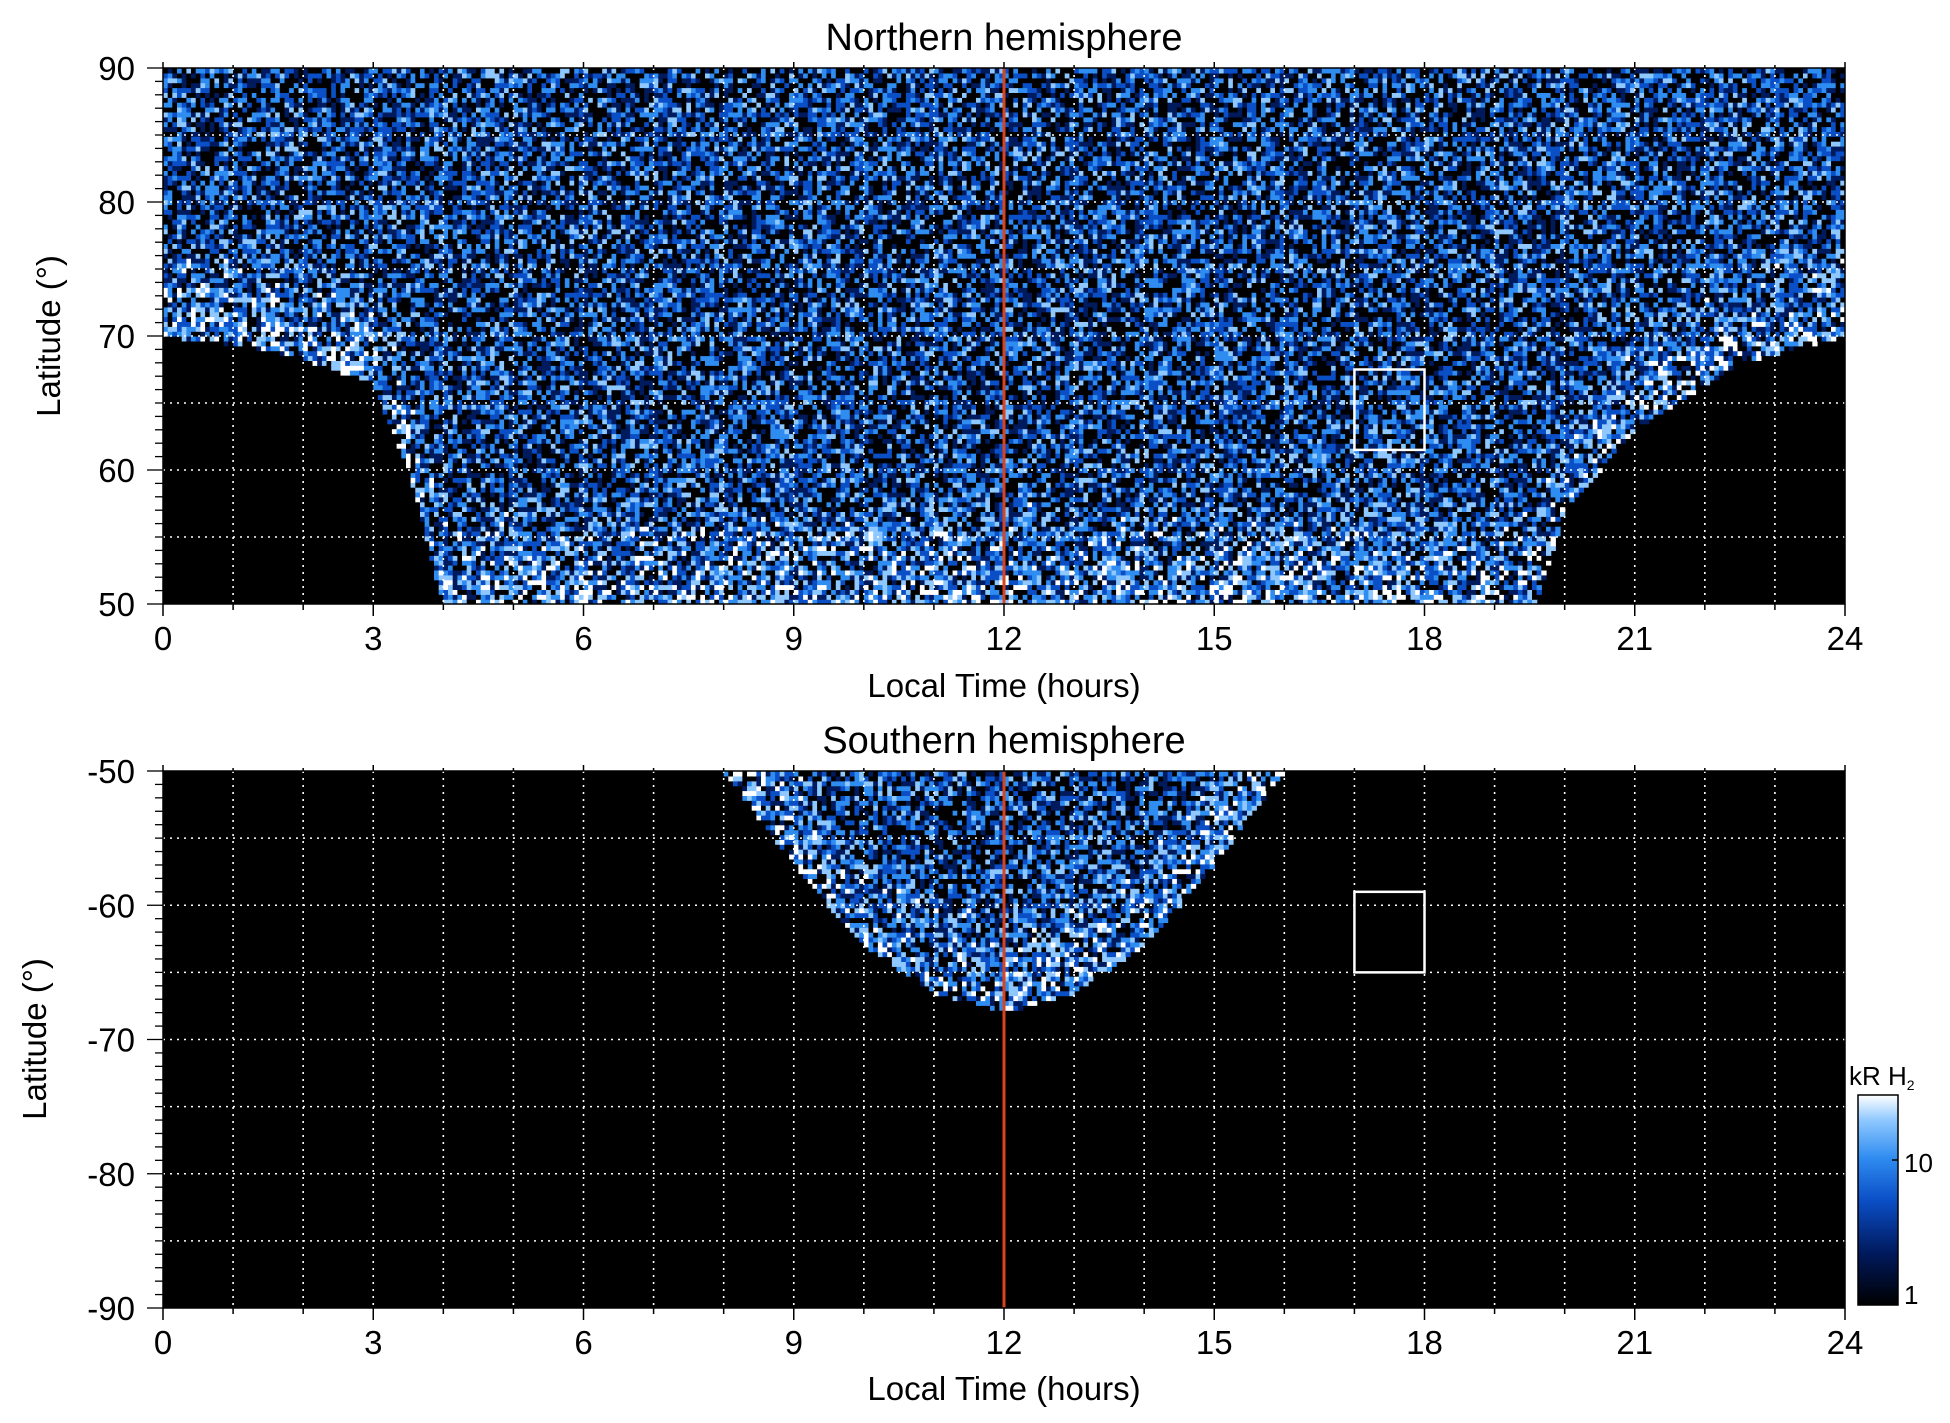 This screenshot has height=1423, width=1950. Describe the element at coordinates (324, 75) in the screenshot. I see `n-cell-2013` at that location.